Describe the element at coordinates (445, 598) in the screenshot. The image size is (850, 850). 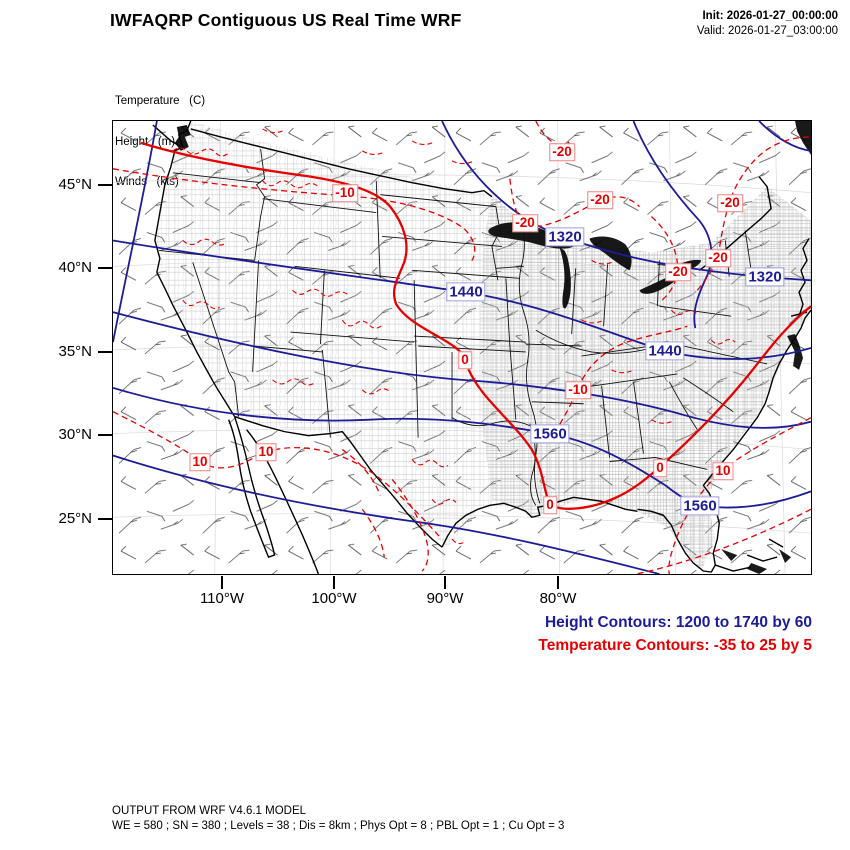
I see `x-axis-label: 90°W` at that location.